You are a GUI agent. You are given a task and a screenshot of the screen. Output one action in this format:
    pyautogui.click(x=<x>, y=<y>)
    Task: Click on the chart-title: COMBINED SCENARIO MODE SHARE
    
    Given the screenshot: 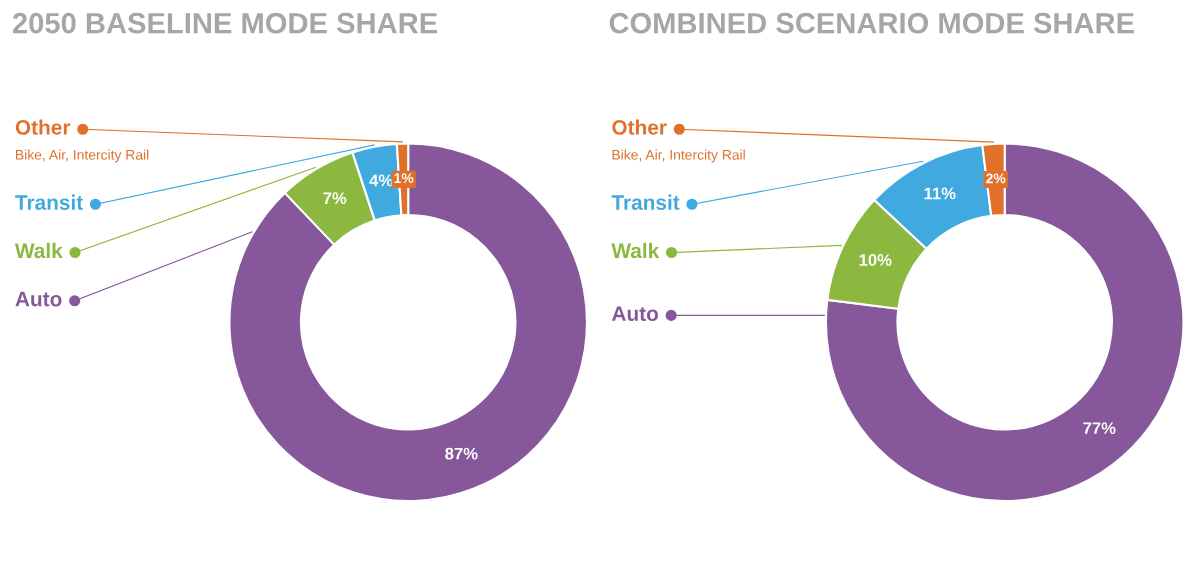 What is the action you would take?
    pyautogui.click(x=871, y=23)
    